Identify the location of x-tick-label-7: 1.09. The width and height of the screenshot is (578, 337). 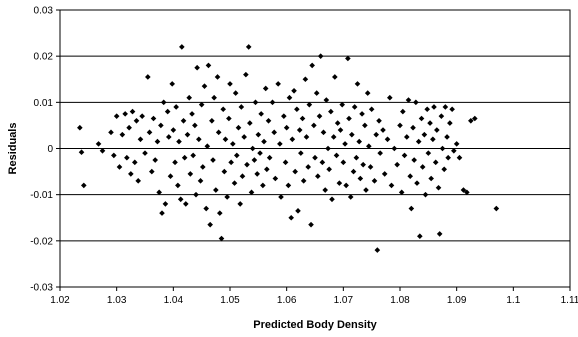
(457, 300).